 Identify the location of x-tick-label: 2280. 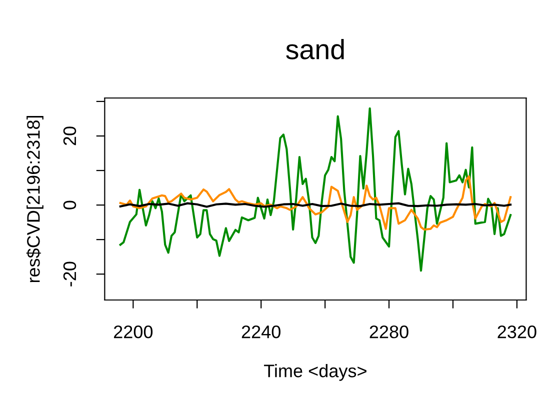
(389, 331).